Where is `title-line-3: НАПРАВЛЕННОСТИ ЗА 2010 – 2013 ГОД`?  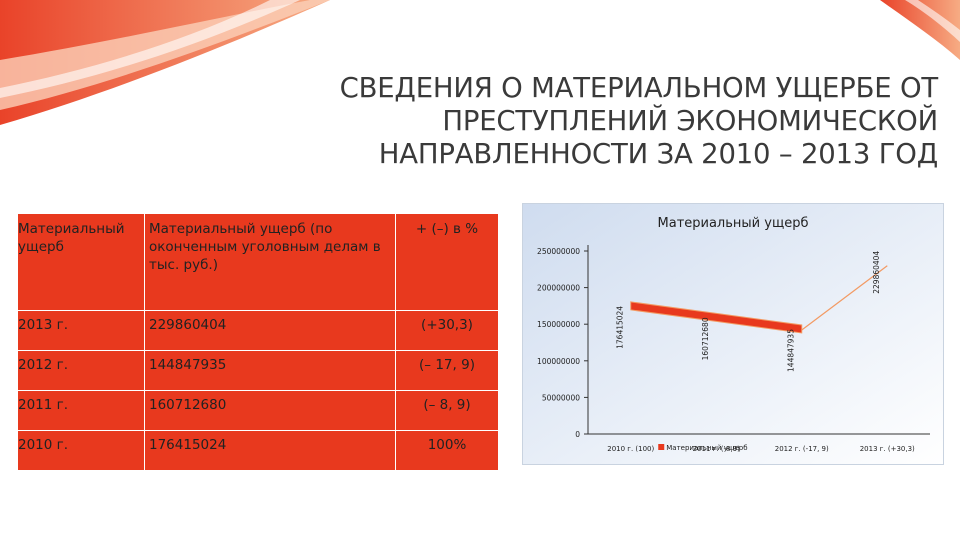 title-line-3: НАПРАВЛЕННОСТИ ЗА 2010 – 2013 ГОД is located at coordinates (658, 154).